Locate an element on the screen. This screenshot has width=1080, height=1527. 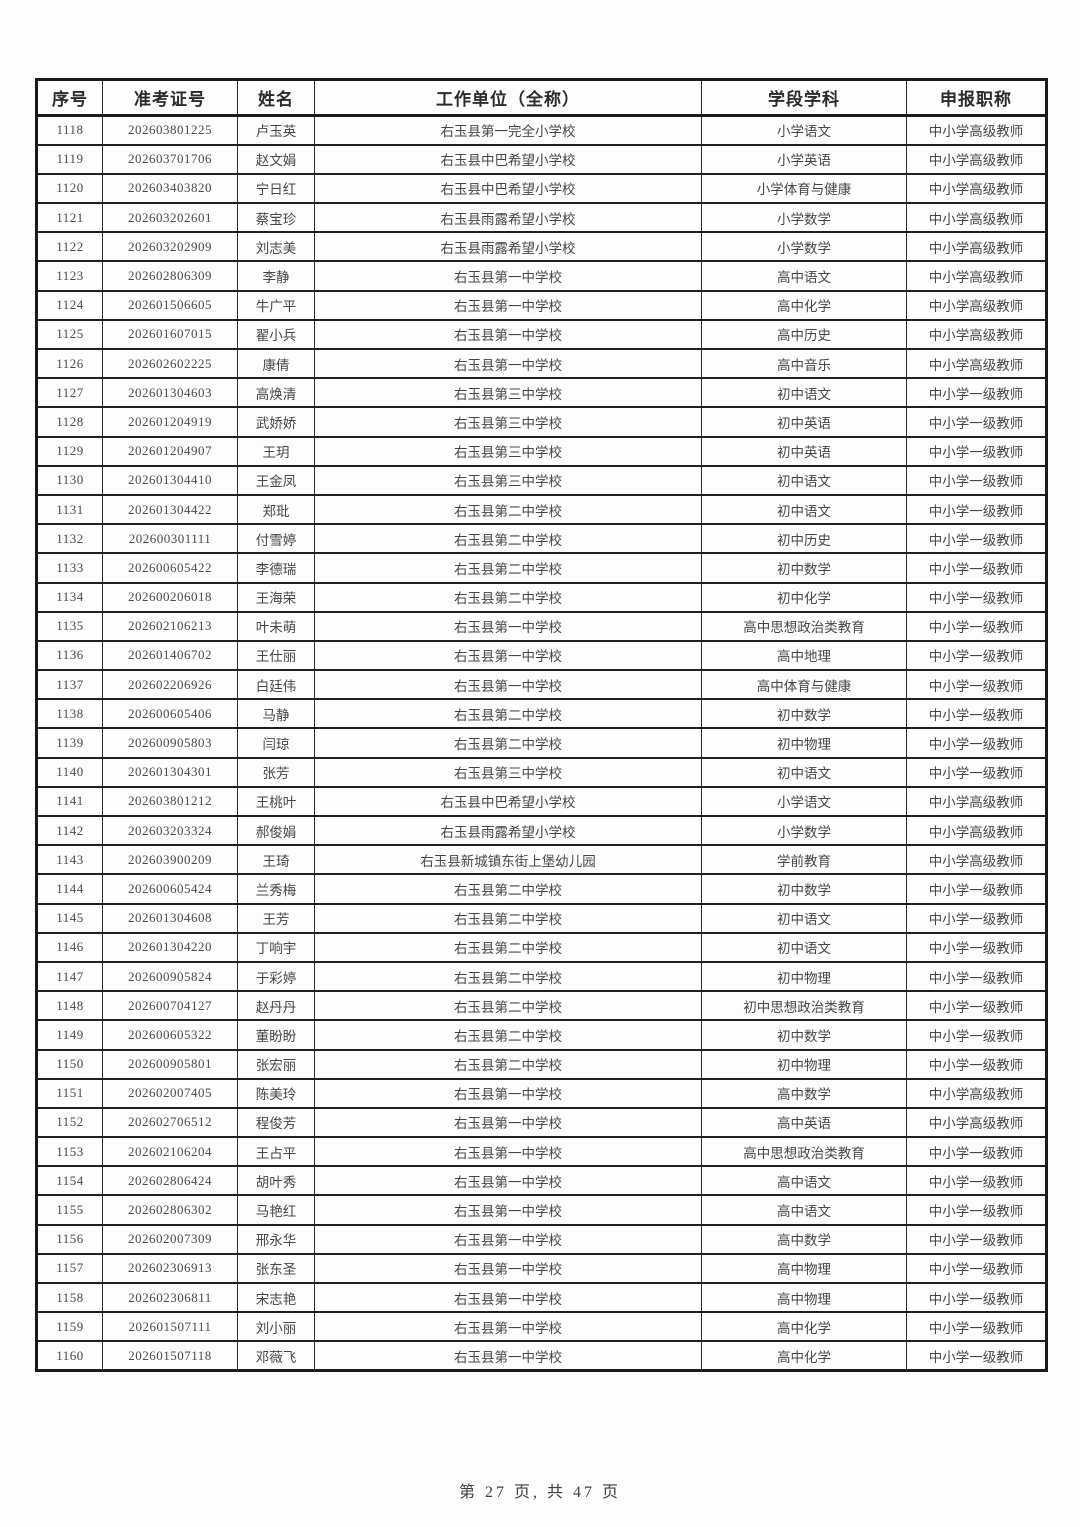
cell-name: 刘志美 is located at coordinates (276, 247).